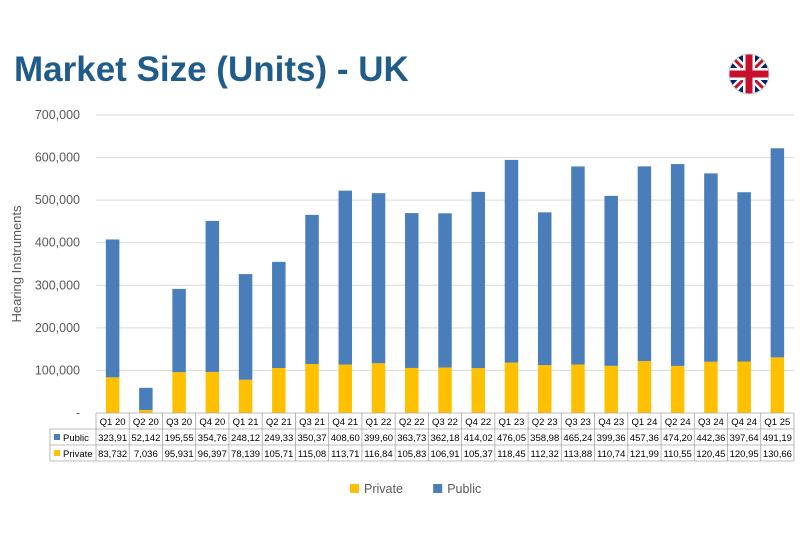 Image resolution: width=800 pixels, height=533 pixels. I want to click on data-label: 105,71, so click(278, 454).